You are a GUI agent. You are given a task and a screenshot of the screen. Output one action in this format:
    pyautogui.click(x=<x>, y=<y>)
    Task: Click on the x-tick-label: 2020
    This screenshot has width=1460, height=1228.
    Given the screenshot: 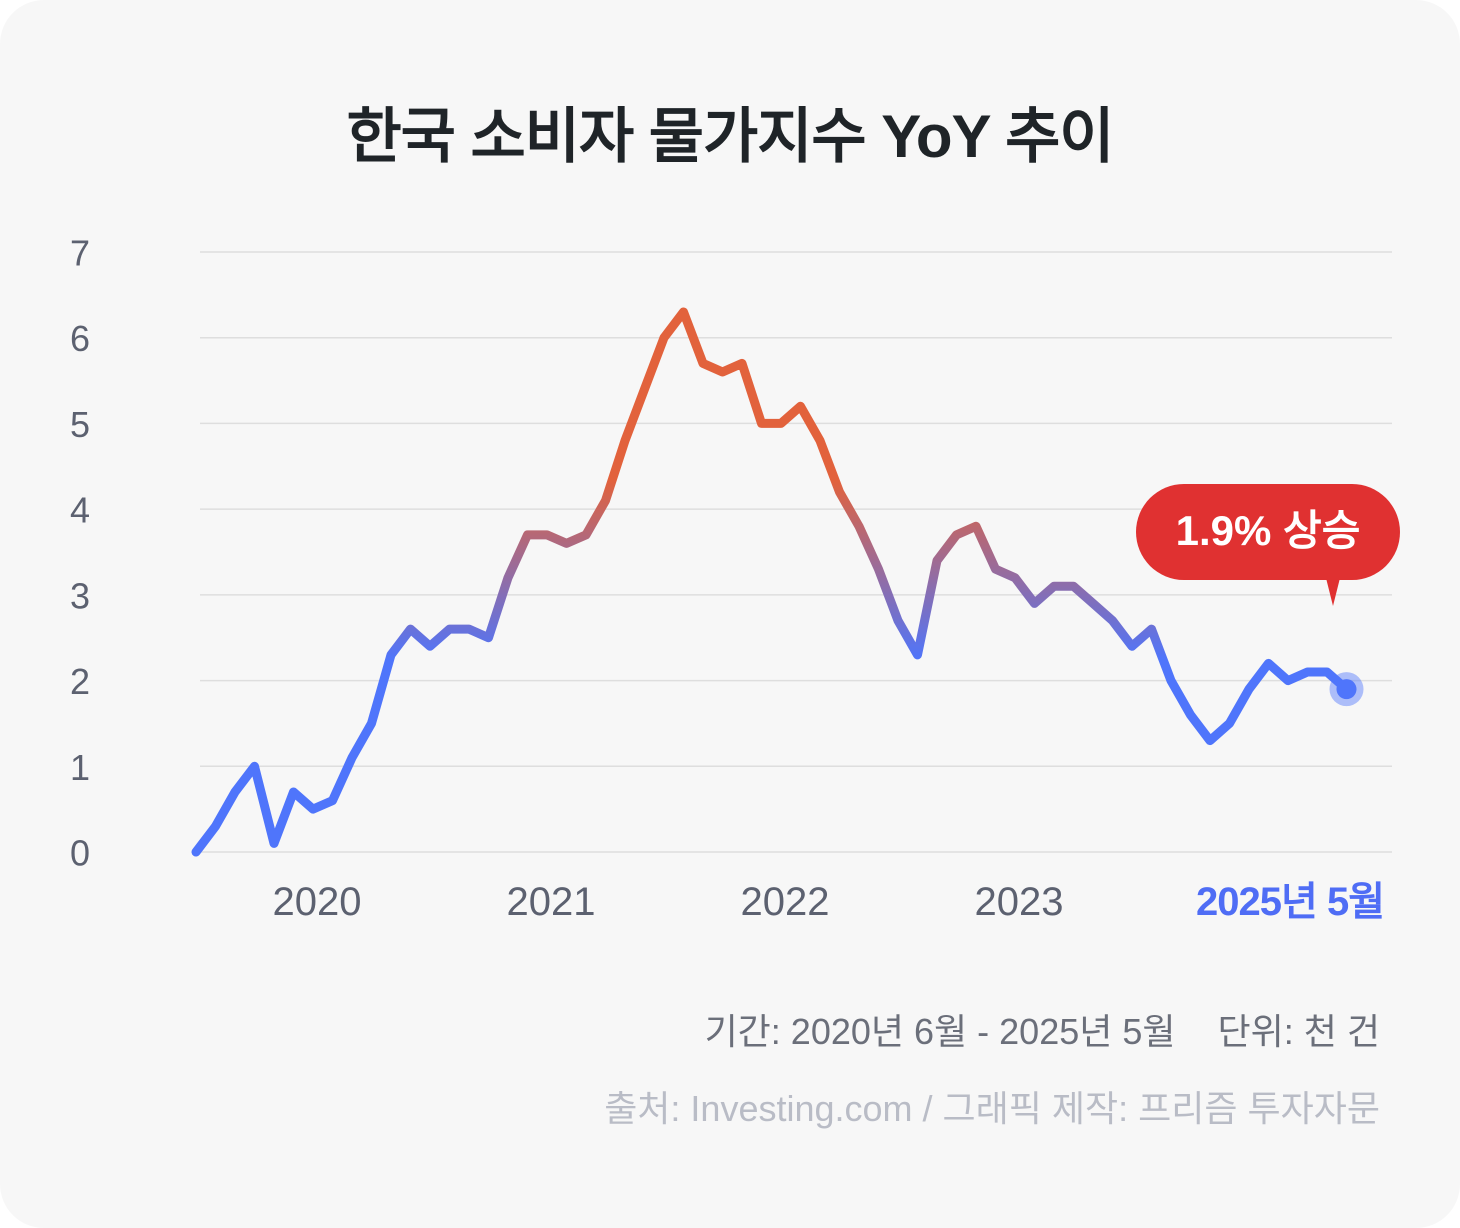 What is the action you would take?
    pyautogui.click(x=317, y=902)
    